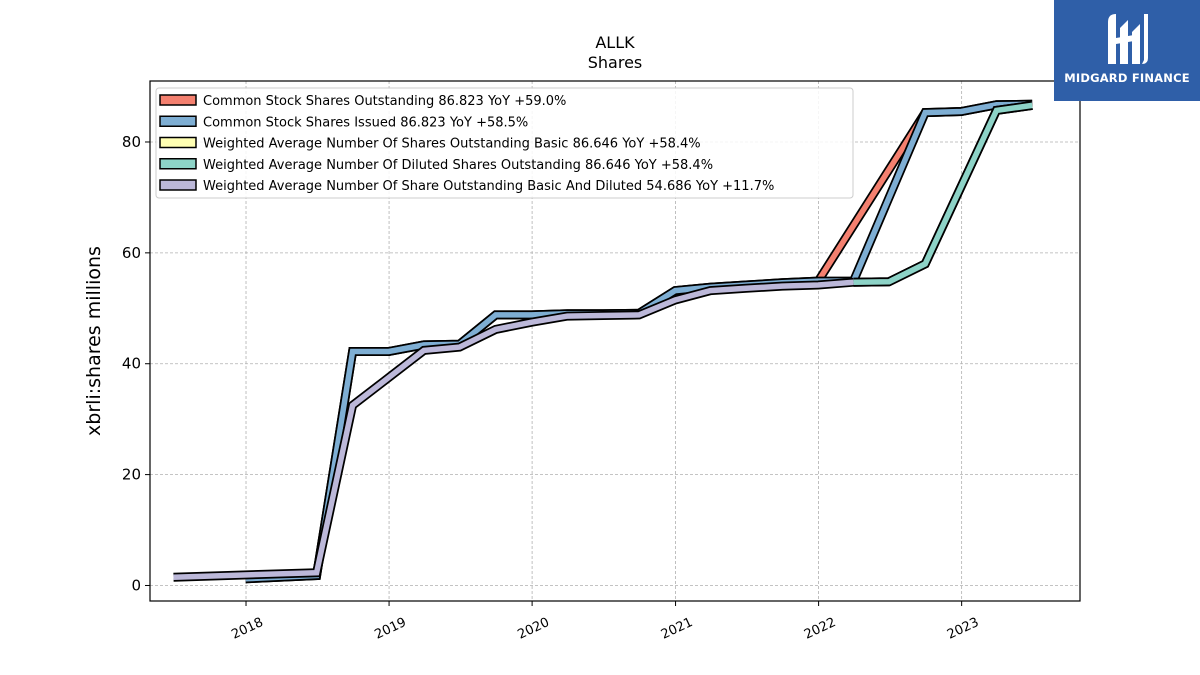  I want to click on x-tick-label: 2023, so click(963, 629).